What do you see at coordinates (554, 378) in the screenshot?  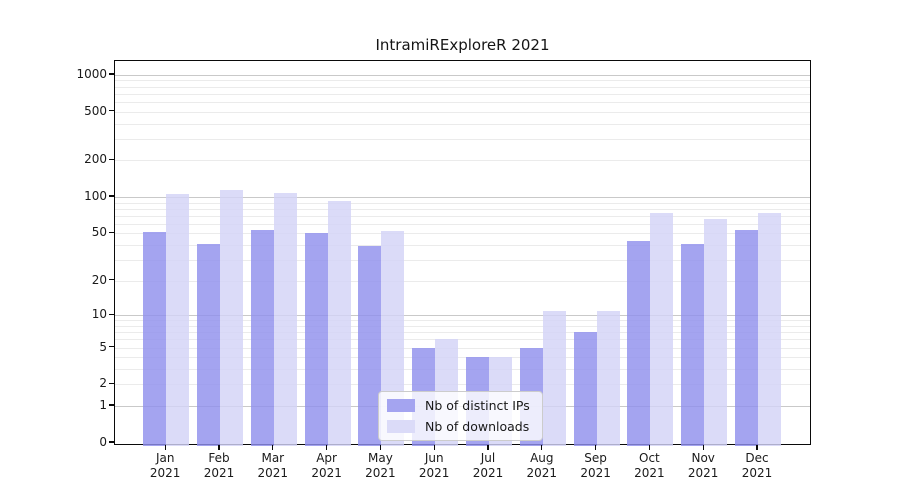 I see `bar-downloads-aug` at bounding box center [554, 378].